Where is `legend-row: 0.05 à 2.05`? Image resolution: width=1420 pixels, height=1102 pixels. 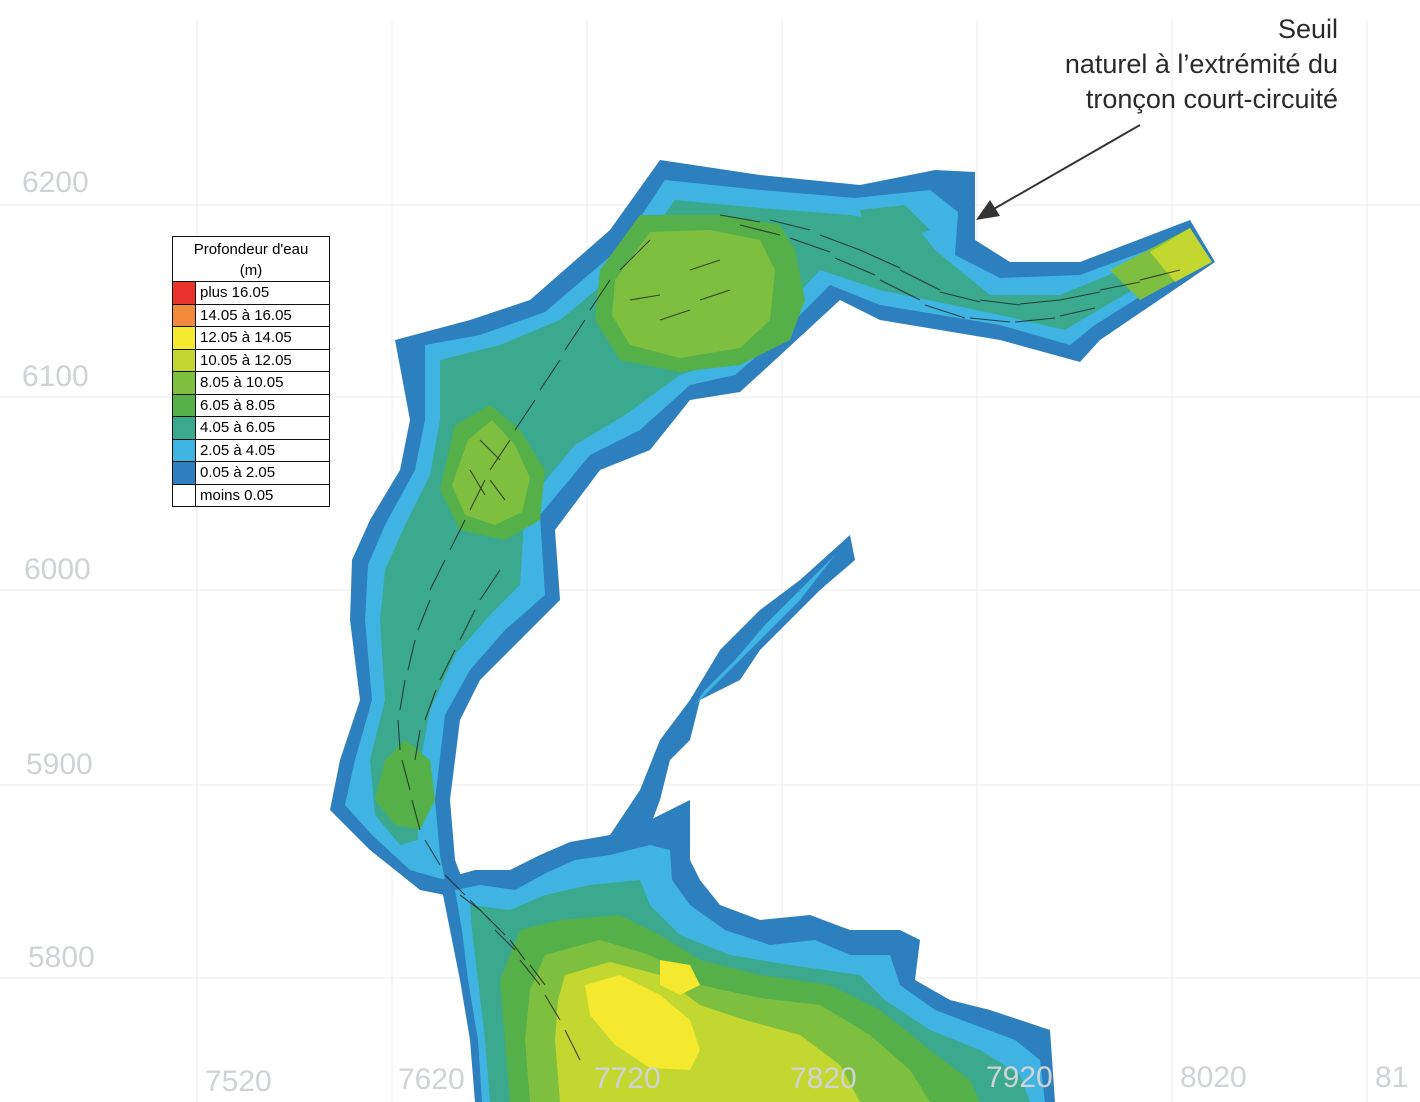 legend-row: 0.05 à 2.05 is located at coordinates (251, 473).